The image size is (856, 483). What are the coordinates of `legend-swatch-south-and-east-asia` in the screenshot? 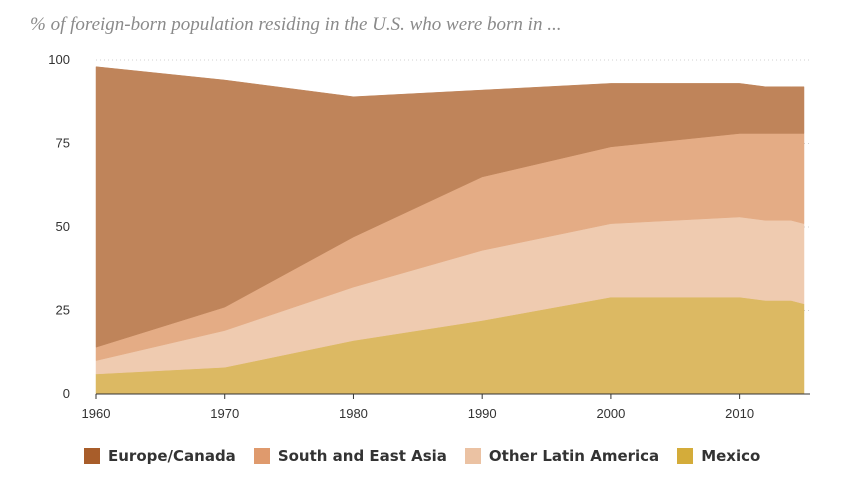 It's located at (261, 456).